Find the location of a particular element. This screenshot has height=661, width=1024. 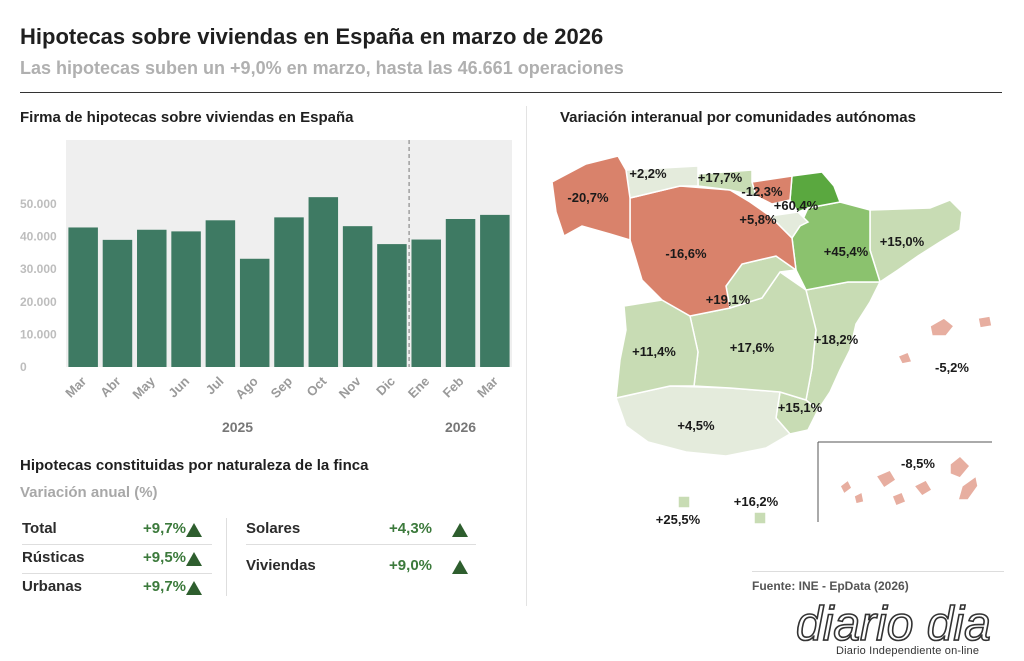

x-tick-label: Ene is located at coordinates (418, 387).